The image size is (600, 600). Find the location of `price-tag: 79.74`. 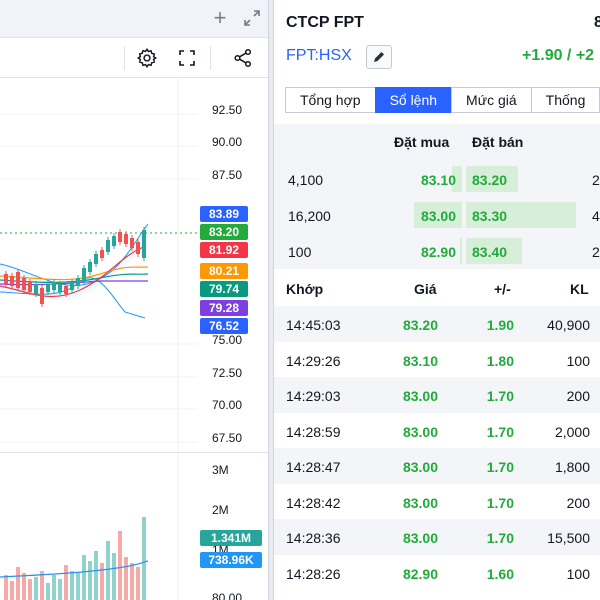

price-tag: 79.74 is located at coordinates (224, 289).